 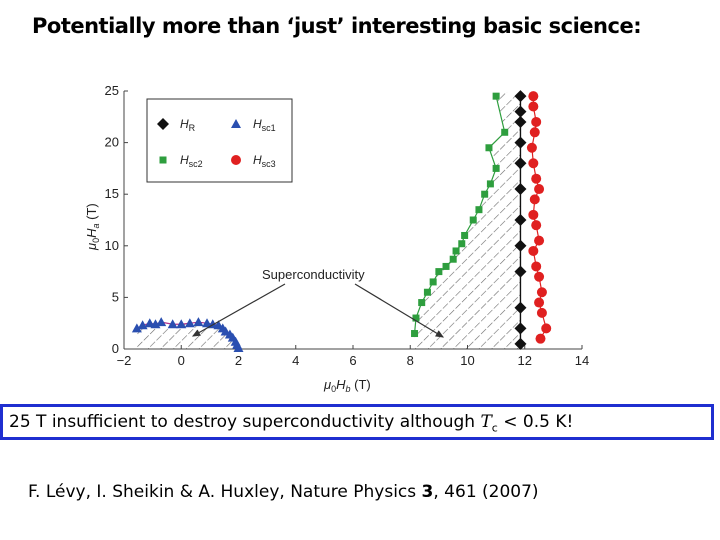 I want to click on legend-marker-hsc3, so click(x=236, y=160).